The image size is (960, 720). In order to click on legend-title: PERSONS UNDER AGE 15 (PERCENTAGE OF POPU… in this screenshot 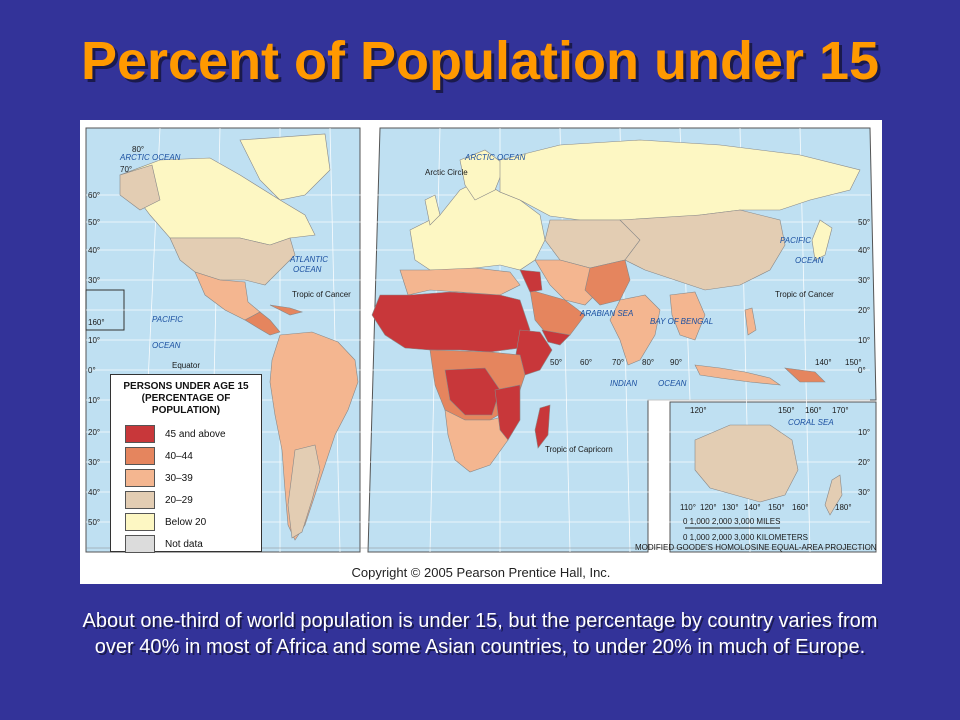, I will do `click(186, 398)`.